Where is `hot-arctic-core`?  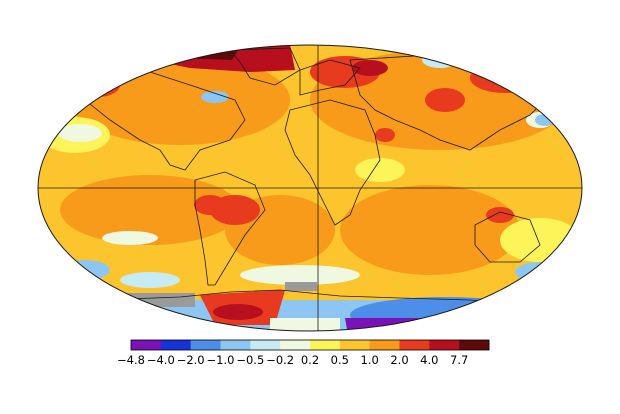 hot-arctic-core is located at coordinates (202, 53).